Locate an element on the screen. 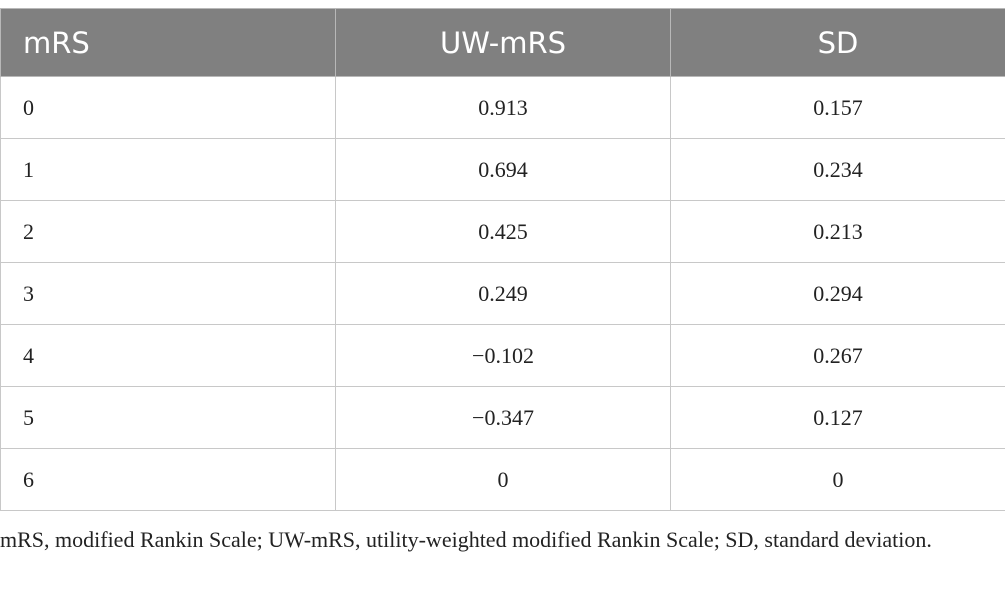 This screenshot has height=602, width=1005. table-cell: 0.157 is located at coordinates (837, 107).